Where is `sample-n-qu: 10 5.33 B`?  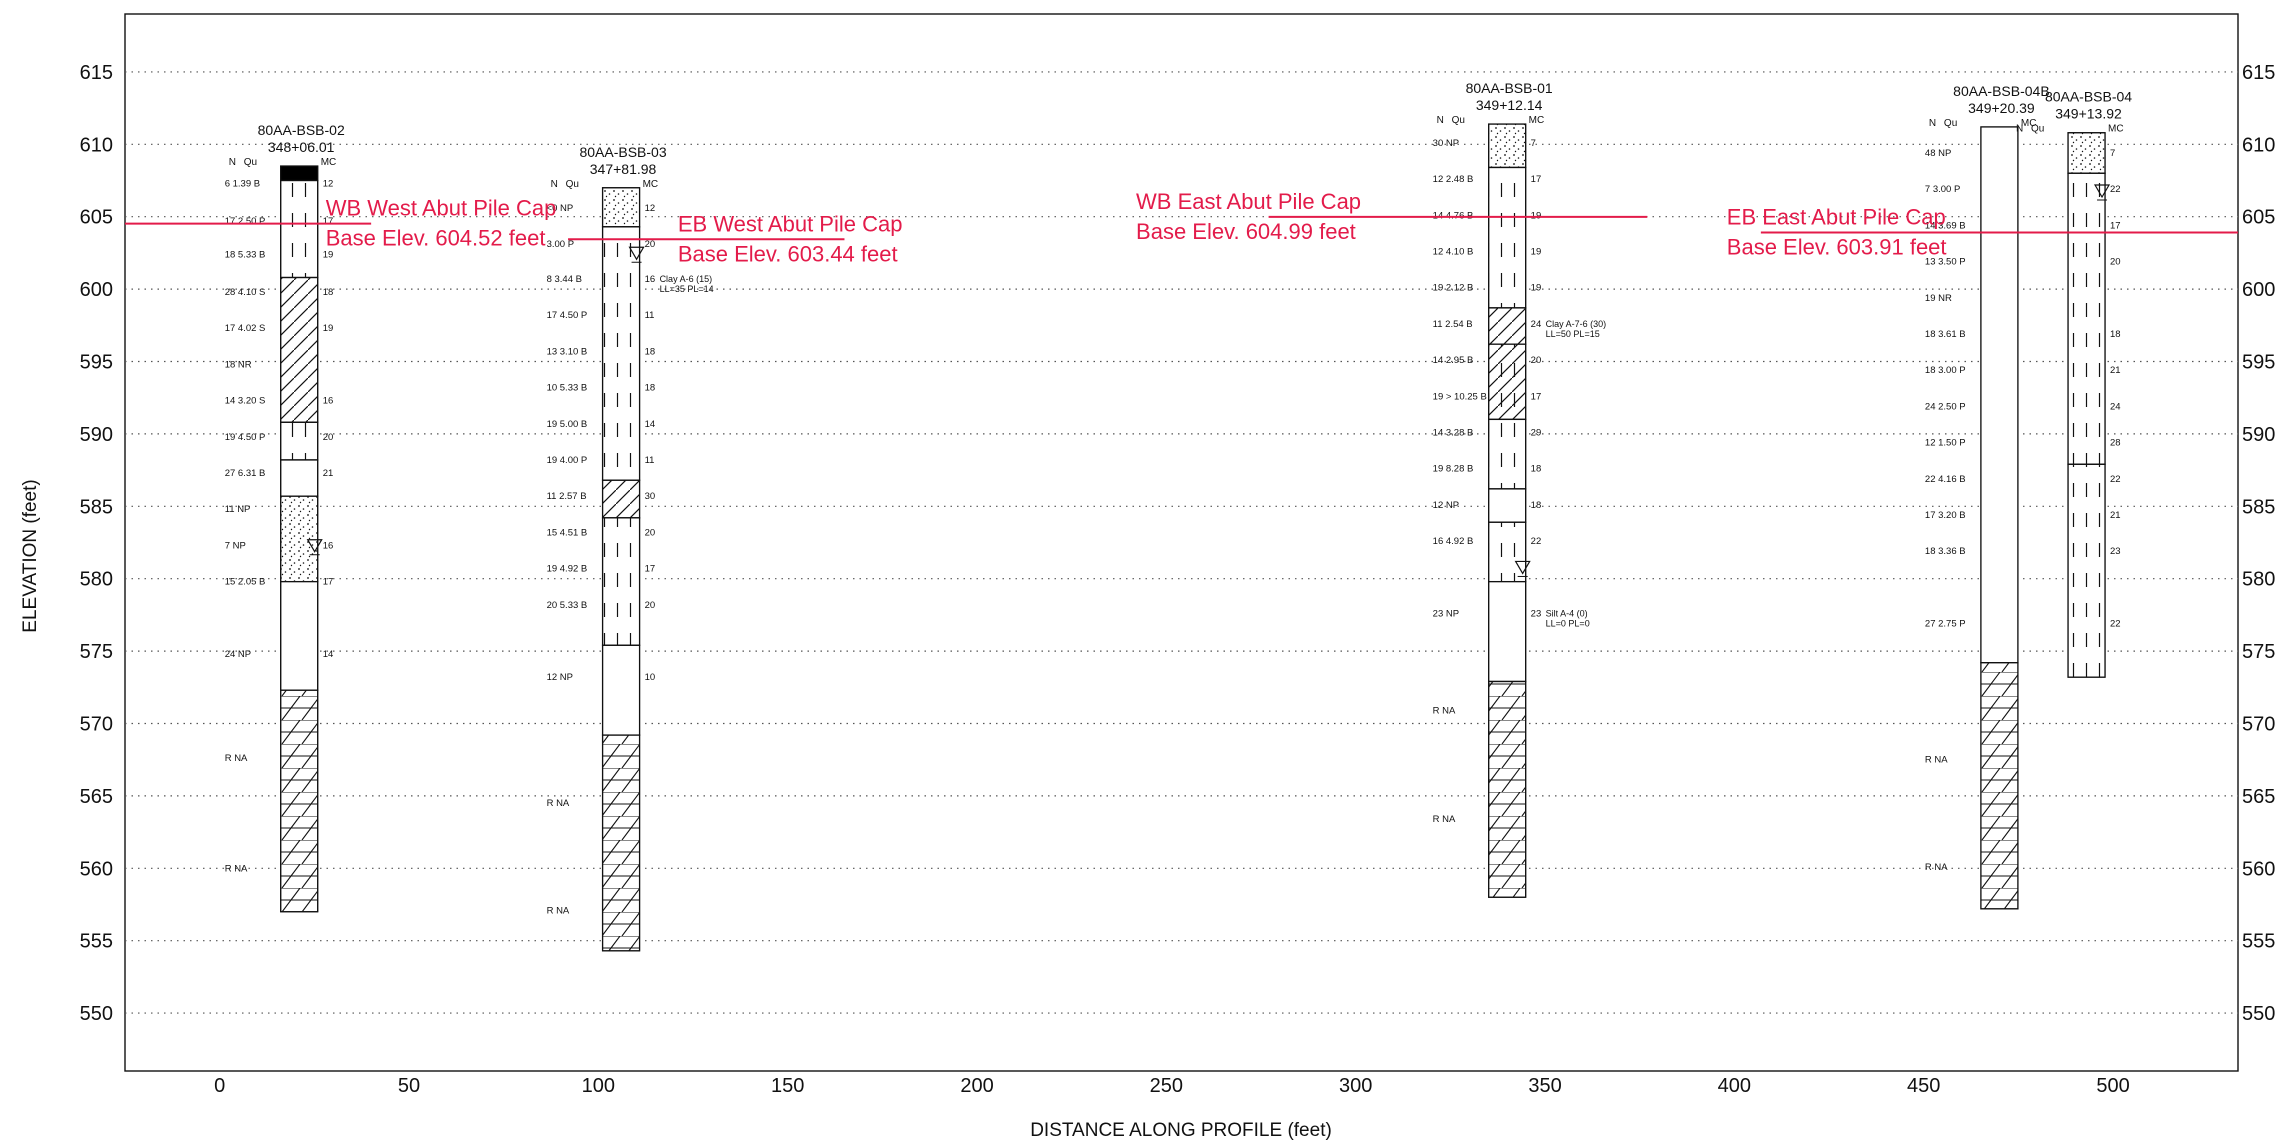 sample-n-qu: 10 5.33 B is located at coordinates (567, 388).